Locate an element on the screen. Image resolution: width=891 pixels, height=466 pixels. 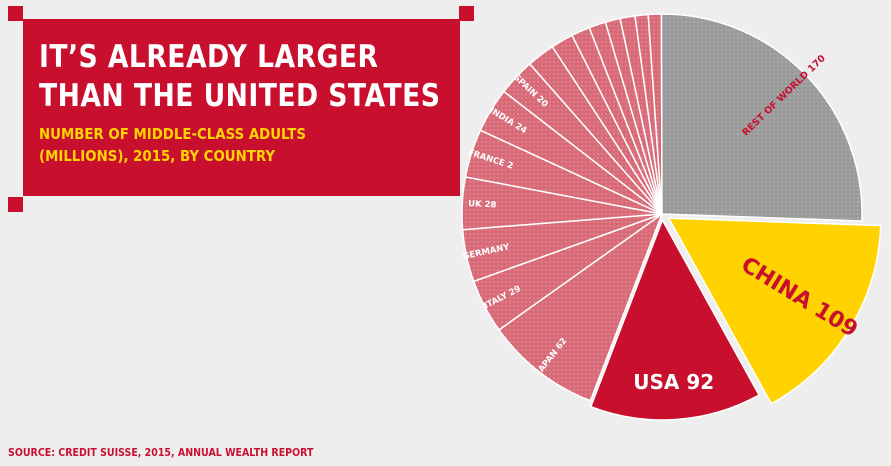
corner-square-top-right is located at coordinates (466, 13).